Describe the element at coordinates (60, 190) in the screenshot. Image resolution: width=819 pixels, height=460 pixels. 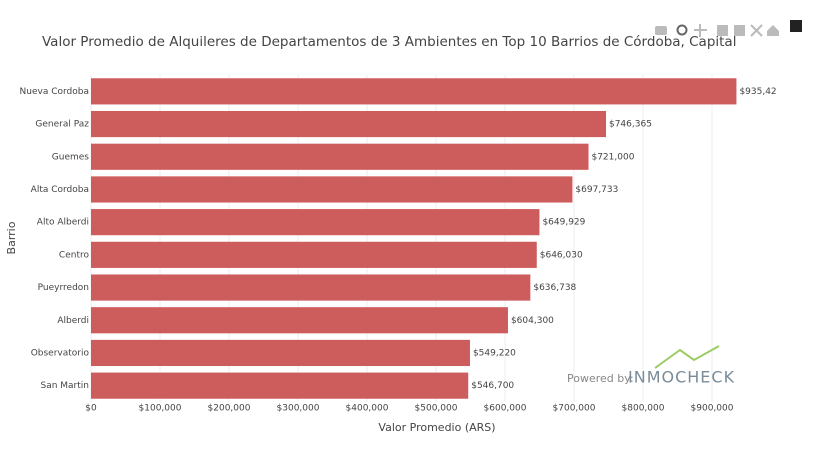
I see `y-tick-label: Alta Cordoba` at that location.